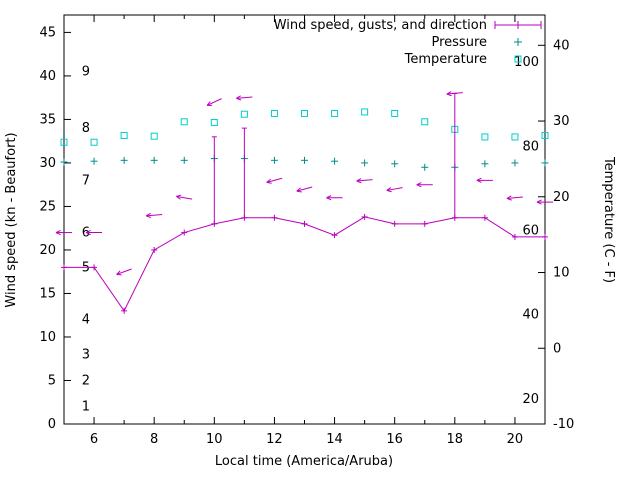  I want to click on fahrenheit-label: 80, so click(530, 146).